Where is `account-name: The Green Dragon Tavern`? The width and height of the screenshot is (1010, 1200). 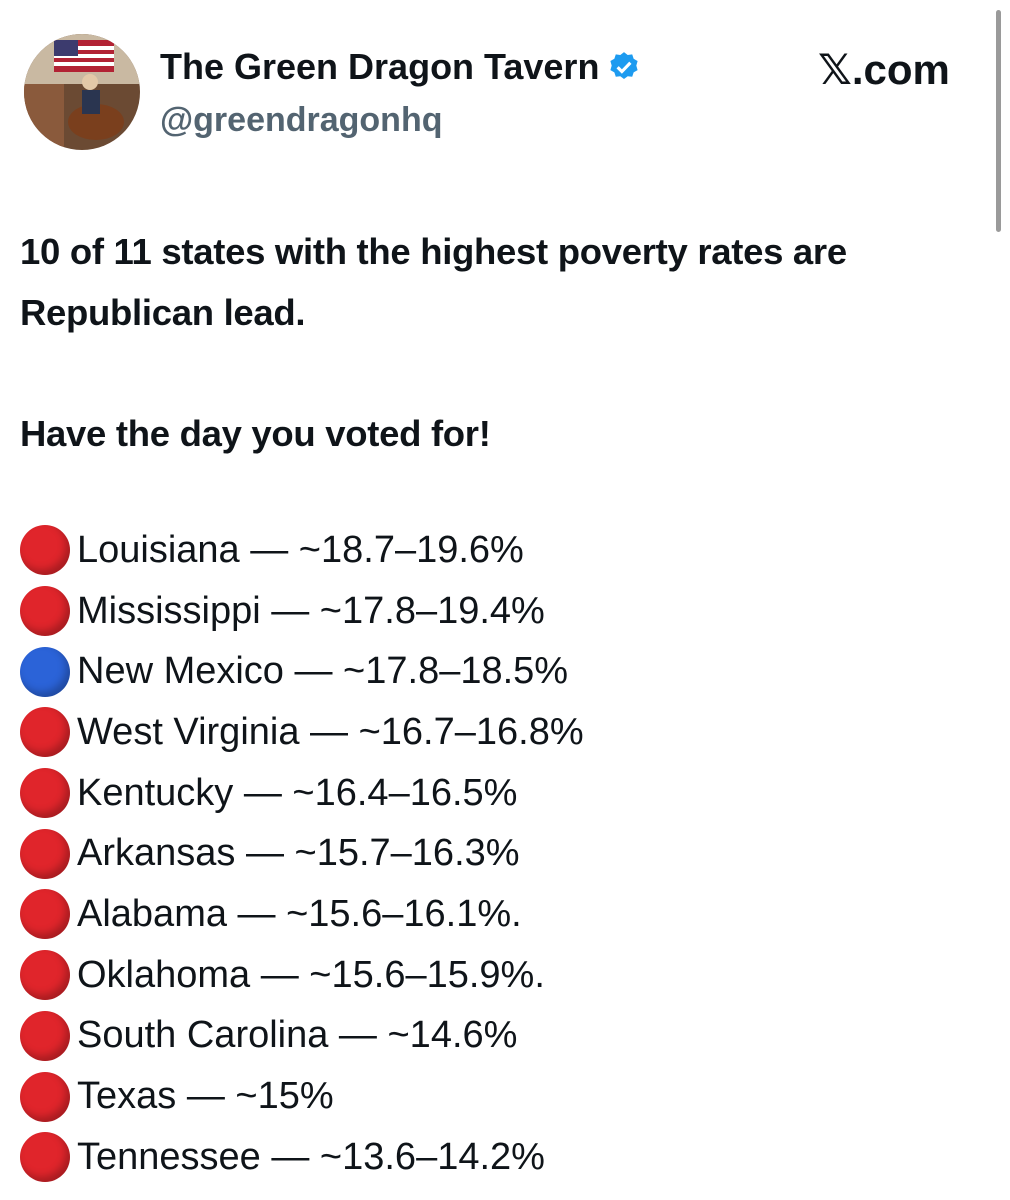 account-name: The Green Dragon Tavern is located at coordinates (400, 67).